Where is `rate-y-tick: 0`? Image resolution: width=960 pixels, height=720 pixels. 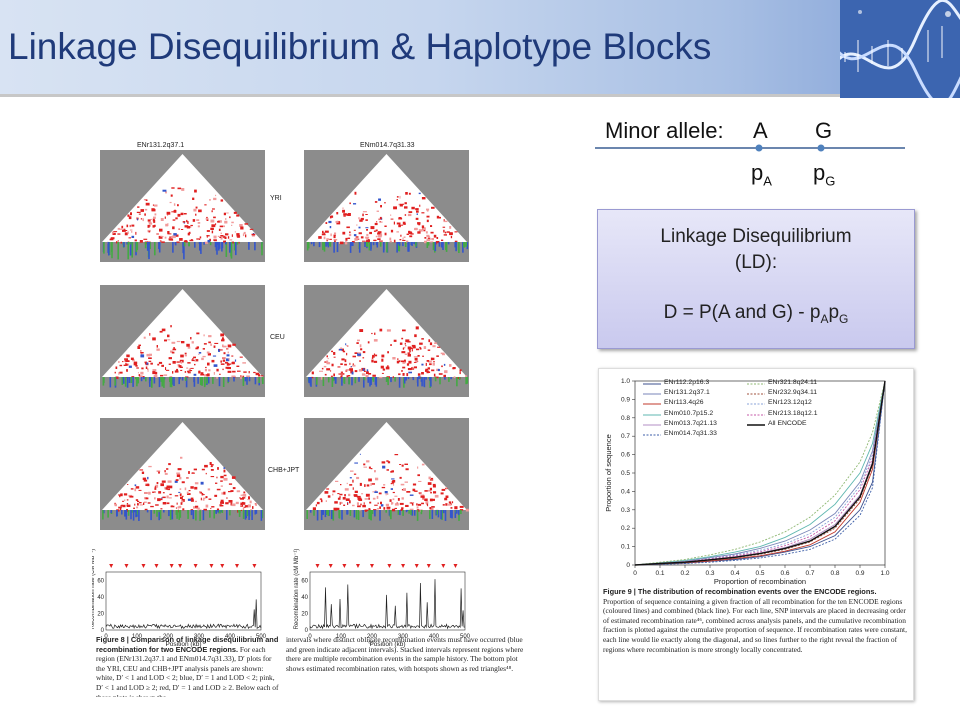 rate-y-tick: 0 is located at coordinates (307, 631).